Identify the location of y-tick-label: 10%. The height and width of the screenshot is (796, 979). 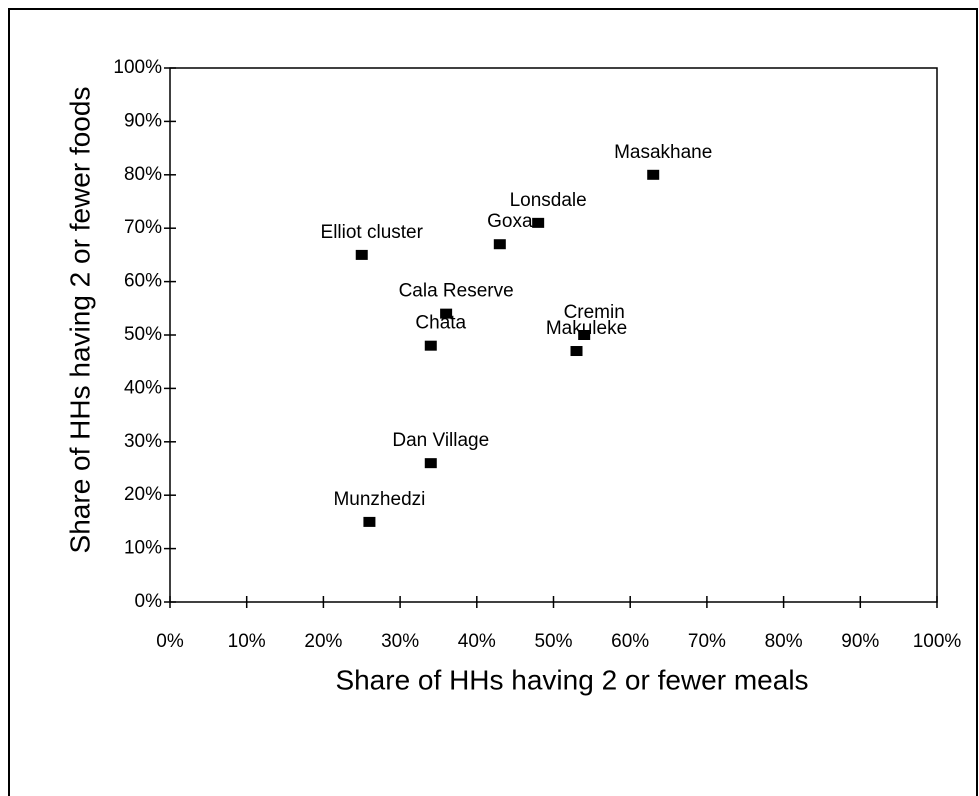
(143, 548).